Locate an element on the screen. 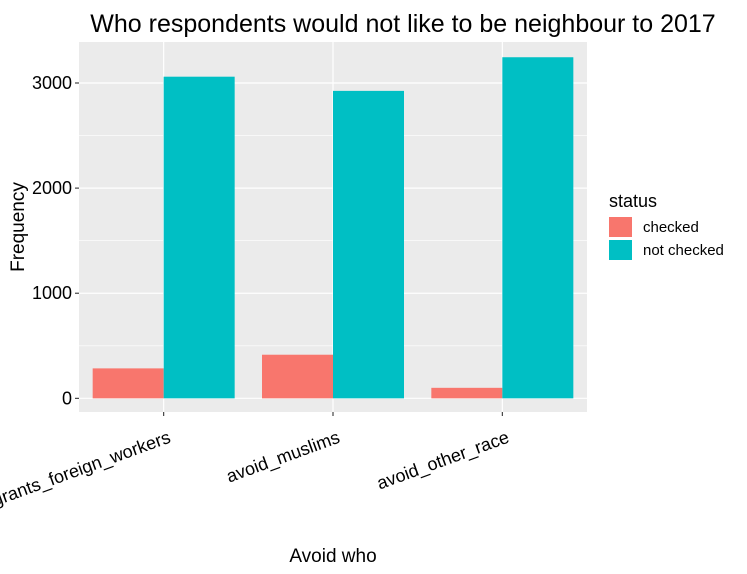 The height and width of the screenshot is (574, 747). y-axis: 0 1000 2000 3000 is located at coordinates (55, 240).